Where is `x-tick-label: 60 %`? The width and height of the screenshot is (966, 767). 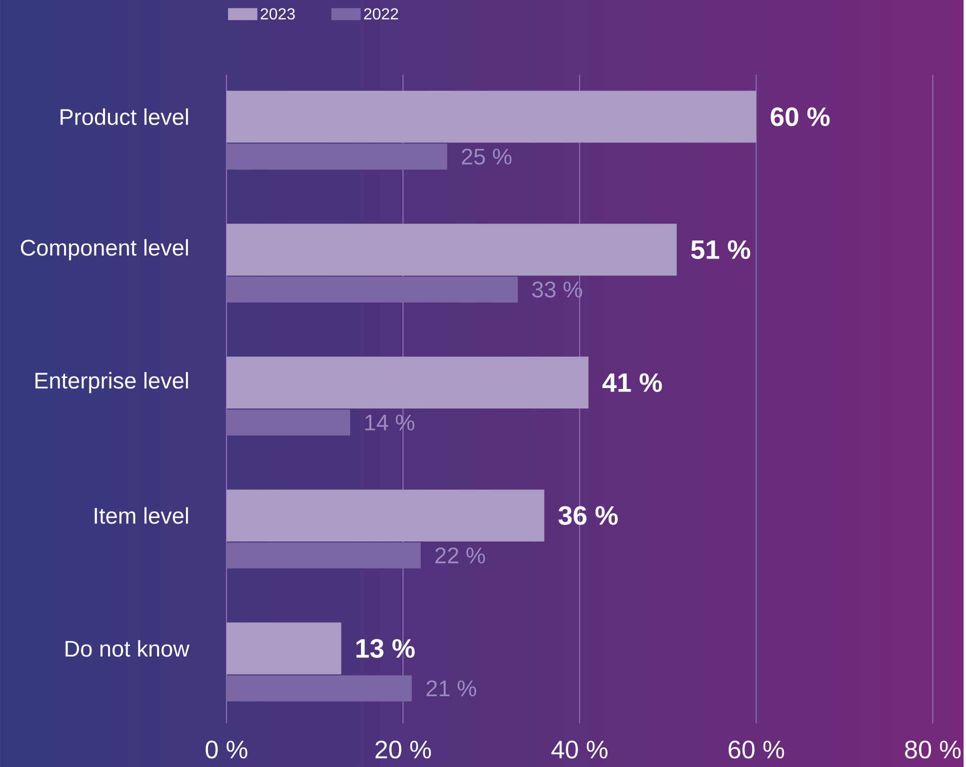 x-tick-label: 60 % is located at coordinates (756, 749).